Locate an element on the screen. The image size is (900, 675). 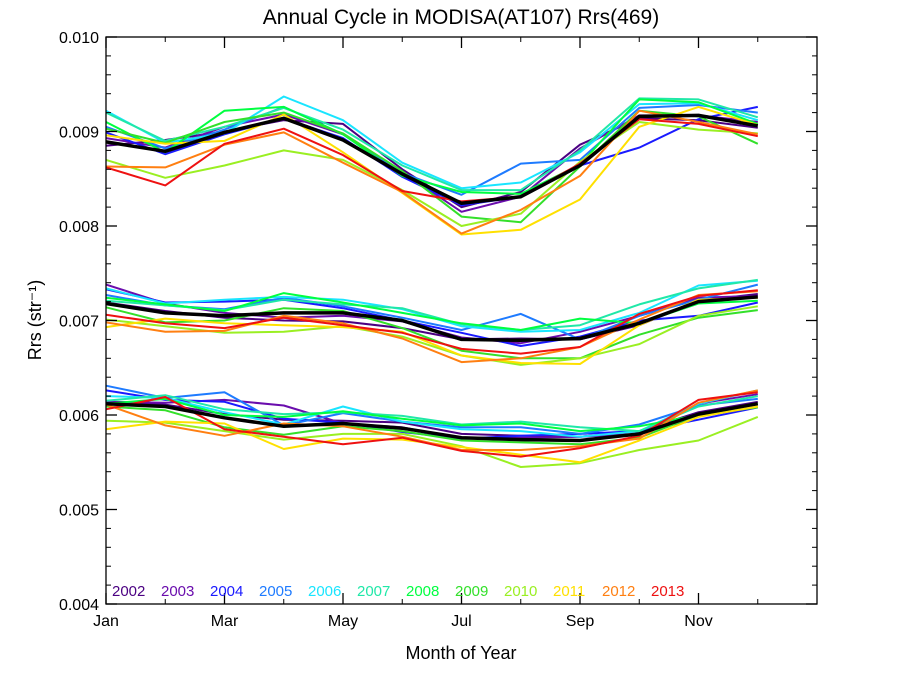
legend-entry-2004: 2004 is located at coordinates (226, 591).